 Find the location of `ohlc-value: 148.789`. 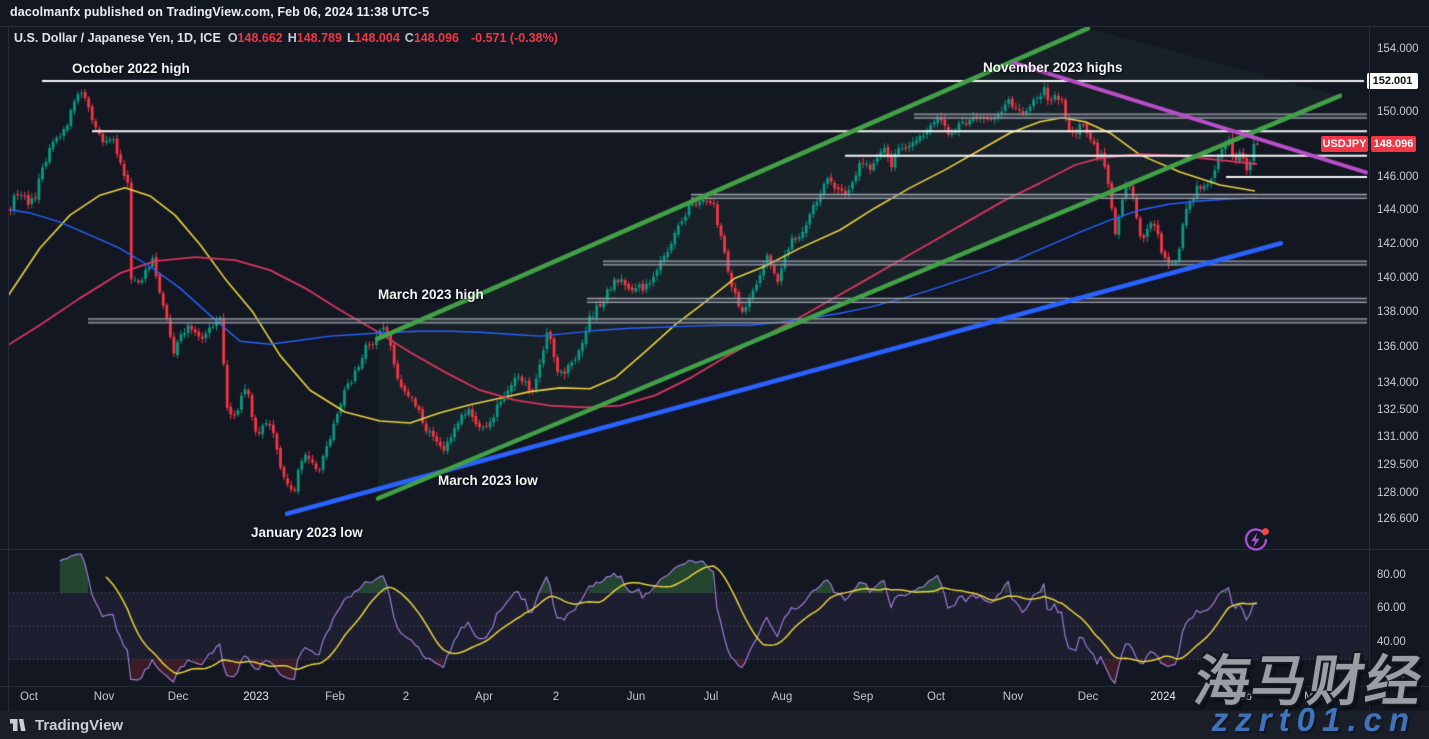

ohlc-value: 148.789 is located at coordinates (319, 38).